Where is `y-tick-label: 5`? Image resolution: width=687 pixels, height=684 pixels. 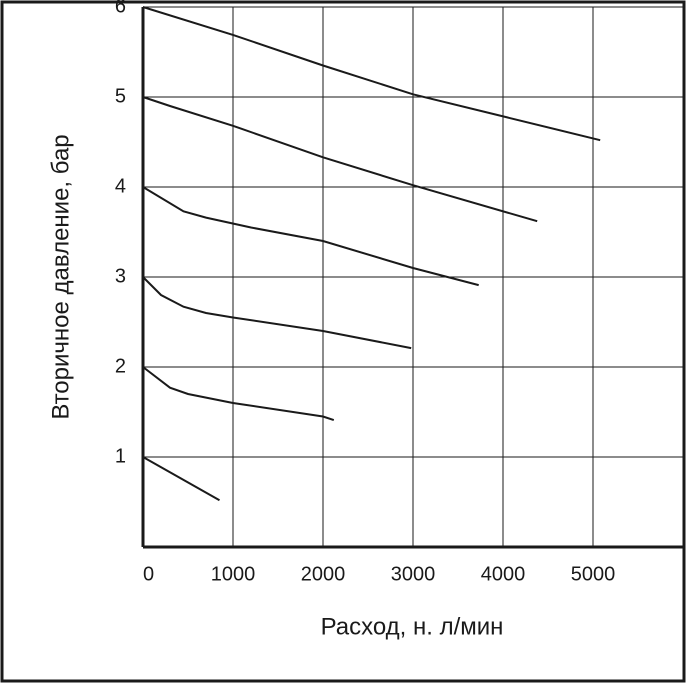 y-tick-label: 5 is located at coordinates (120, 96).